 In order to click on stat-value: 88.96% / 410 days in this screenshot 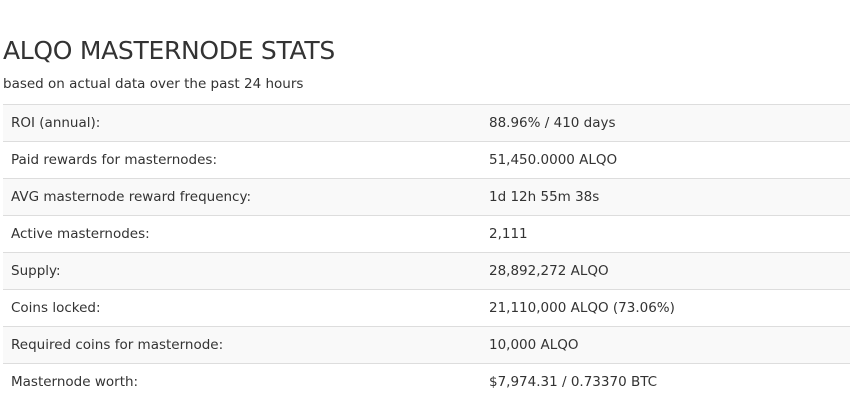, I will do `click(665, 123)`.